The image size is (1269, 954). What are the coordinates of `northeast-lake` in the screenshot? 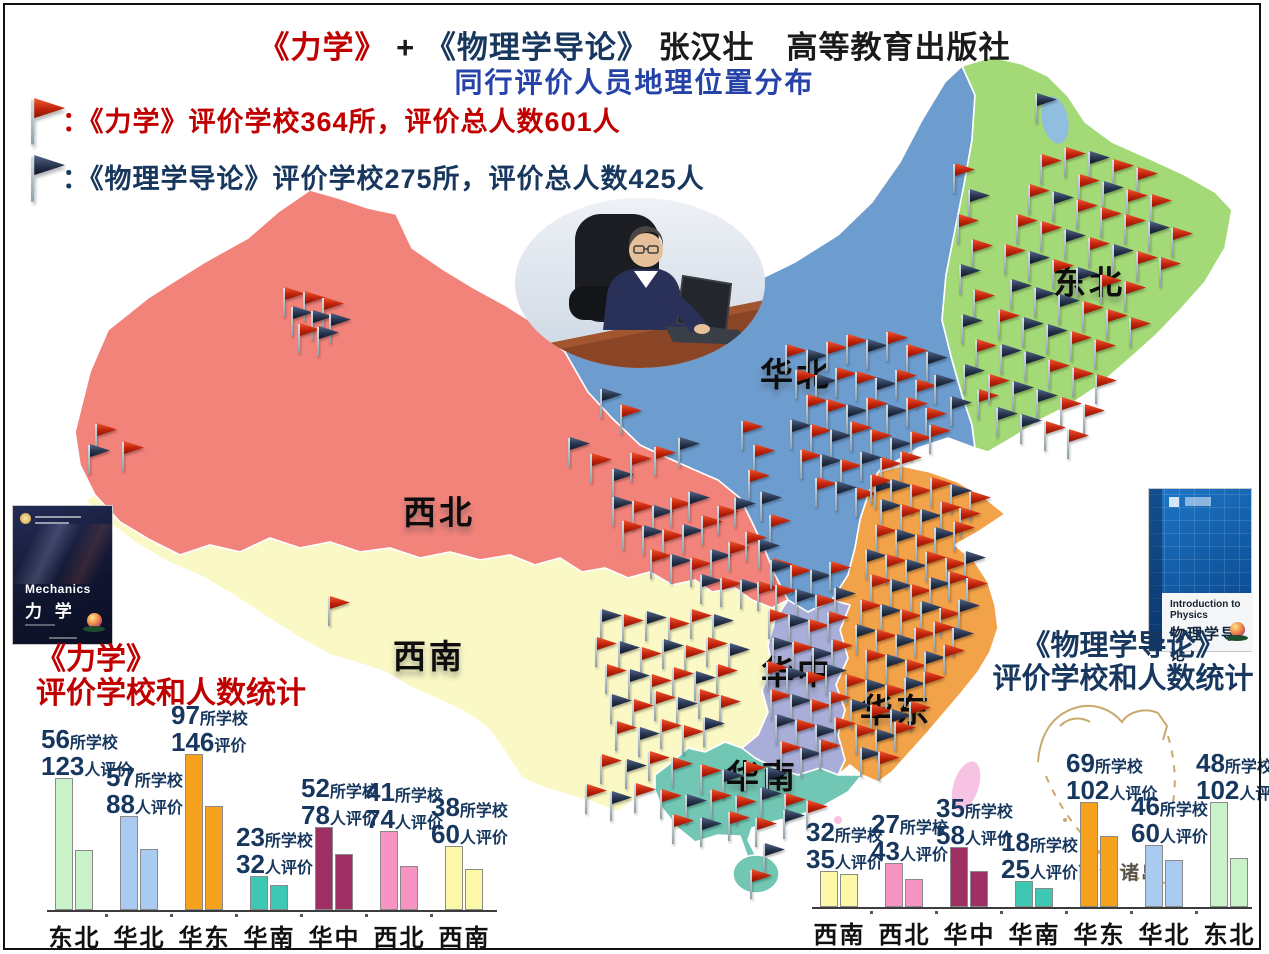 It's located at (1055, 120).